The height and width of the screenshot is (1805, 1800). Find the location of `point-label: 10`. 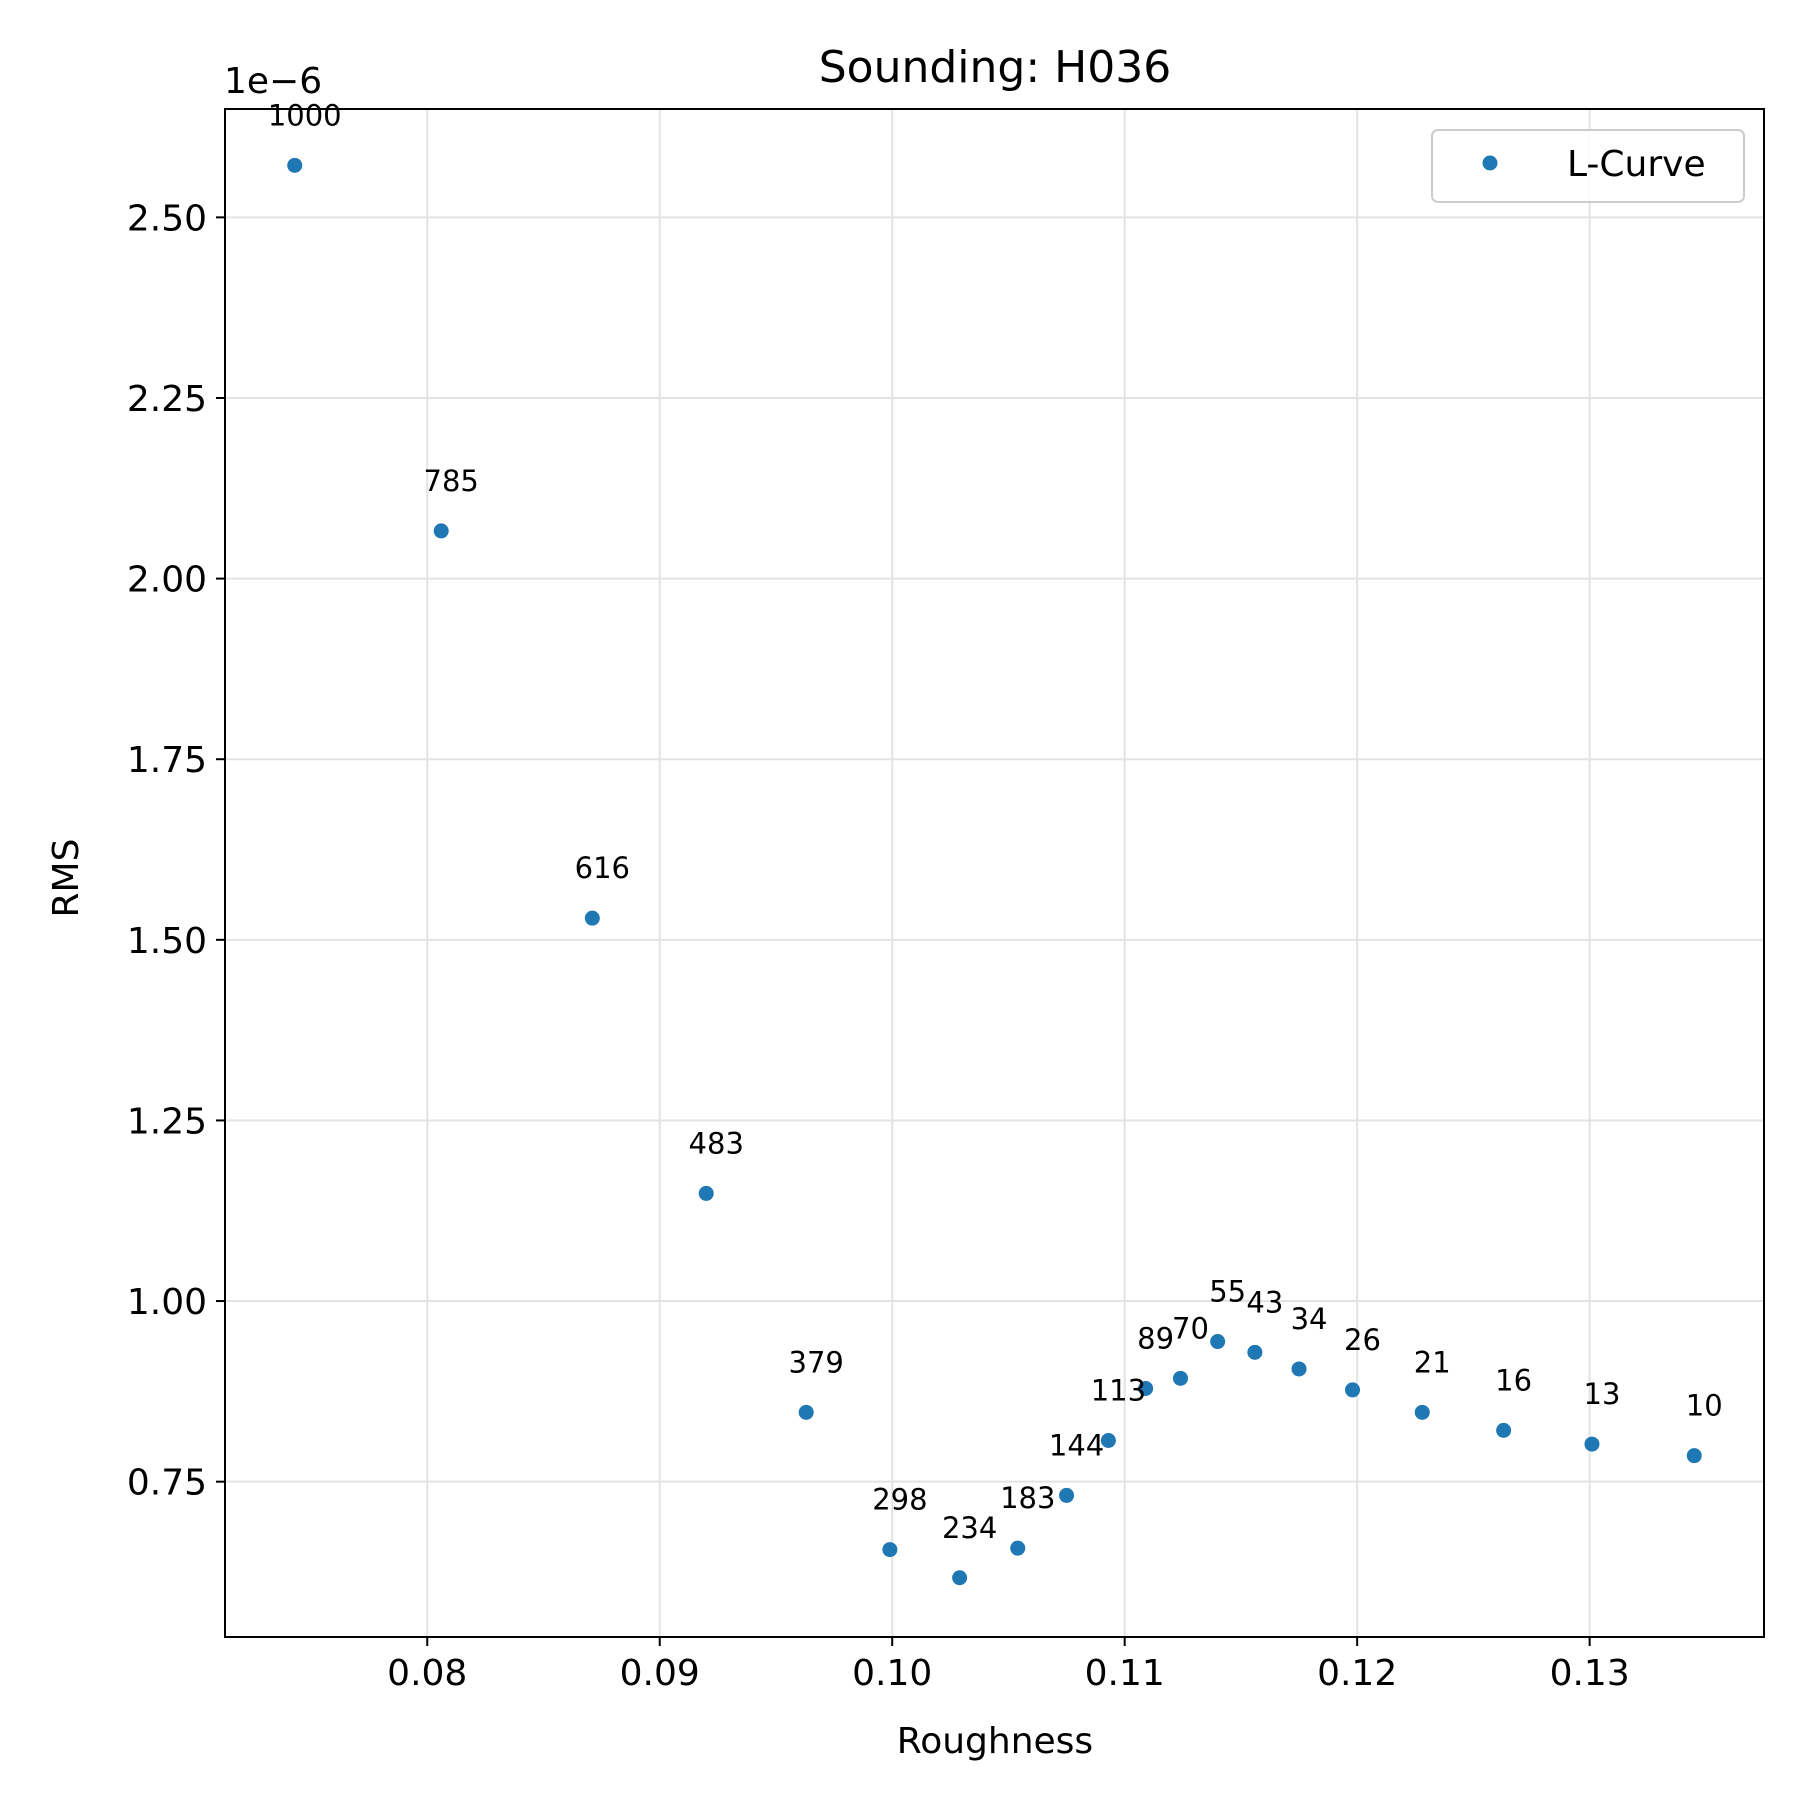

point-label: 10 is located at coordinates (1704, 1406).